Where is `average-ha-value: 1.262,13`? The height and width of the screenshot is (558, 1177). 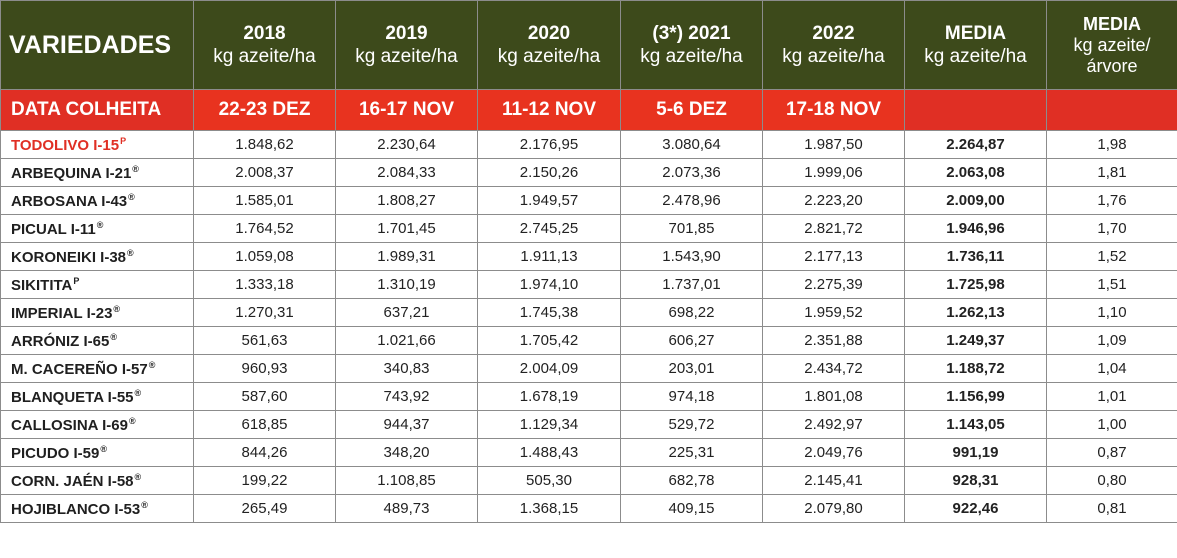
average-ha-value: 1.262,13 is located at coordinates (975, 312).